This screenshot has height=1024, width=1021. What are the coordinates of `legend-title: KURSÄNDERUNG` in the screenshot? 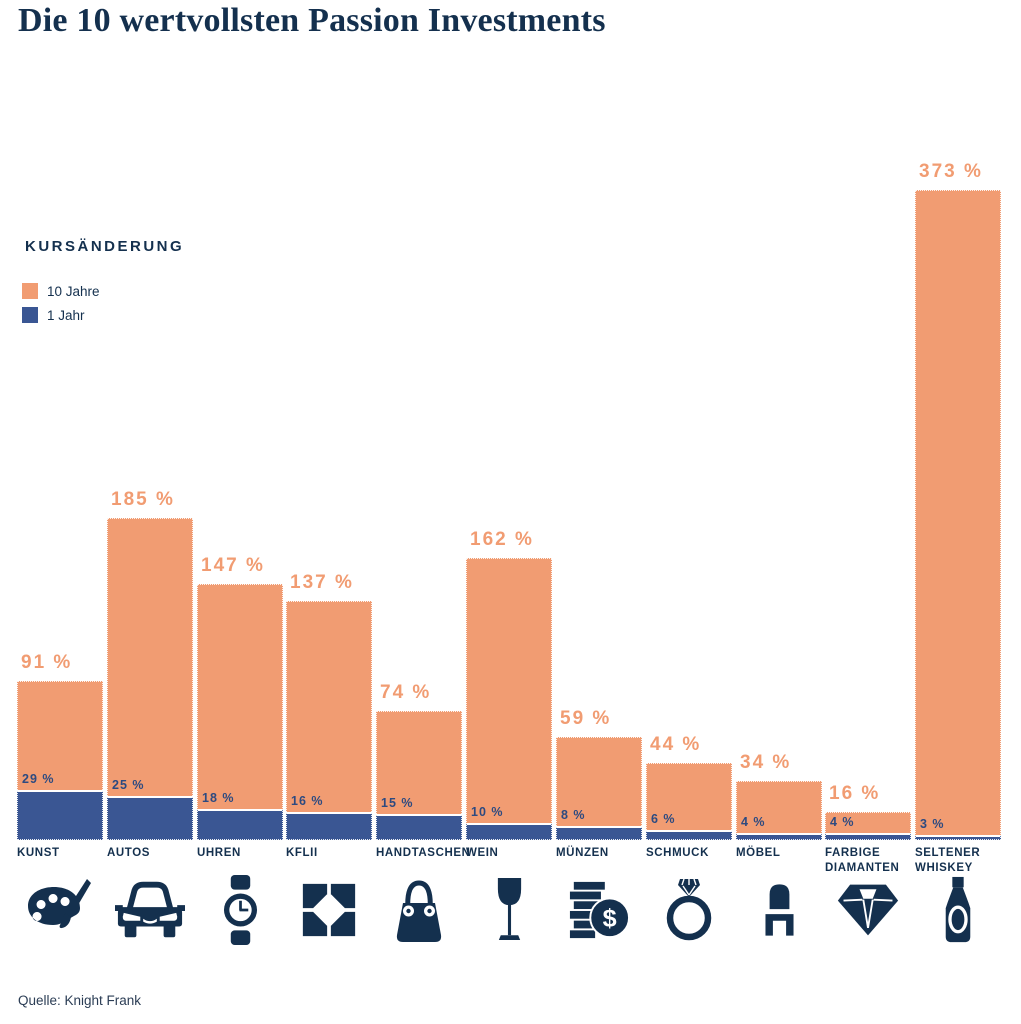 It's located at (105, 246).